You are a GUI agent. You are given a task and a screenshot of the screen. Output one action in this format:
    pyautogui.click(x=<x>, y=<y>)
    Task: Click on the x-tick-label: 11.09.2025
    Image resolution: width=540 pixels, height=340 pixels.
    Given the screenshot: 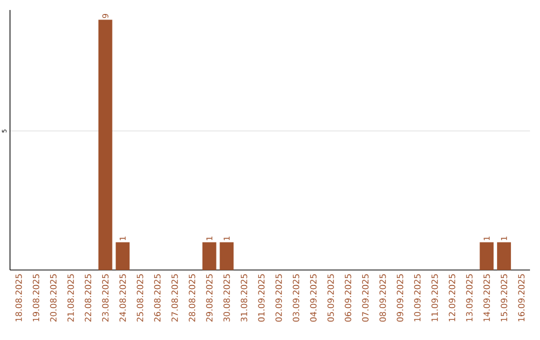 What is the action you would take?
    pyautogui.click(x=434, y=298)
    